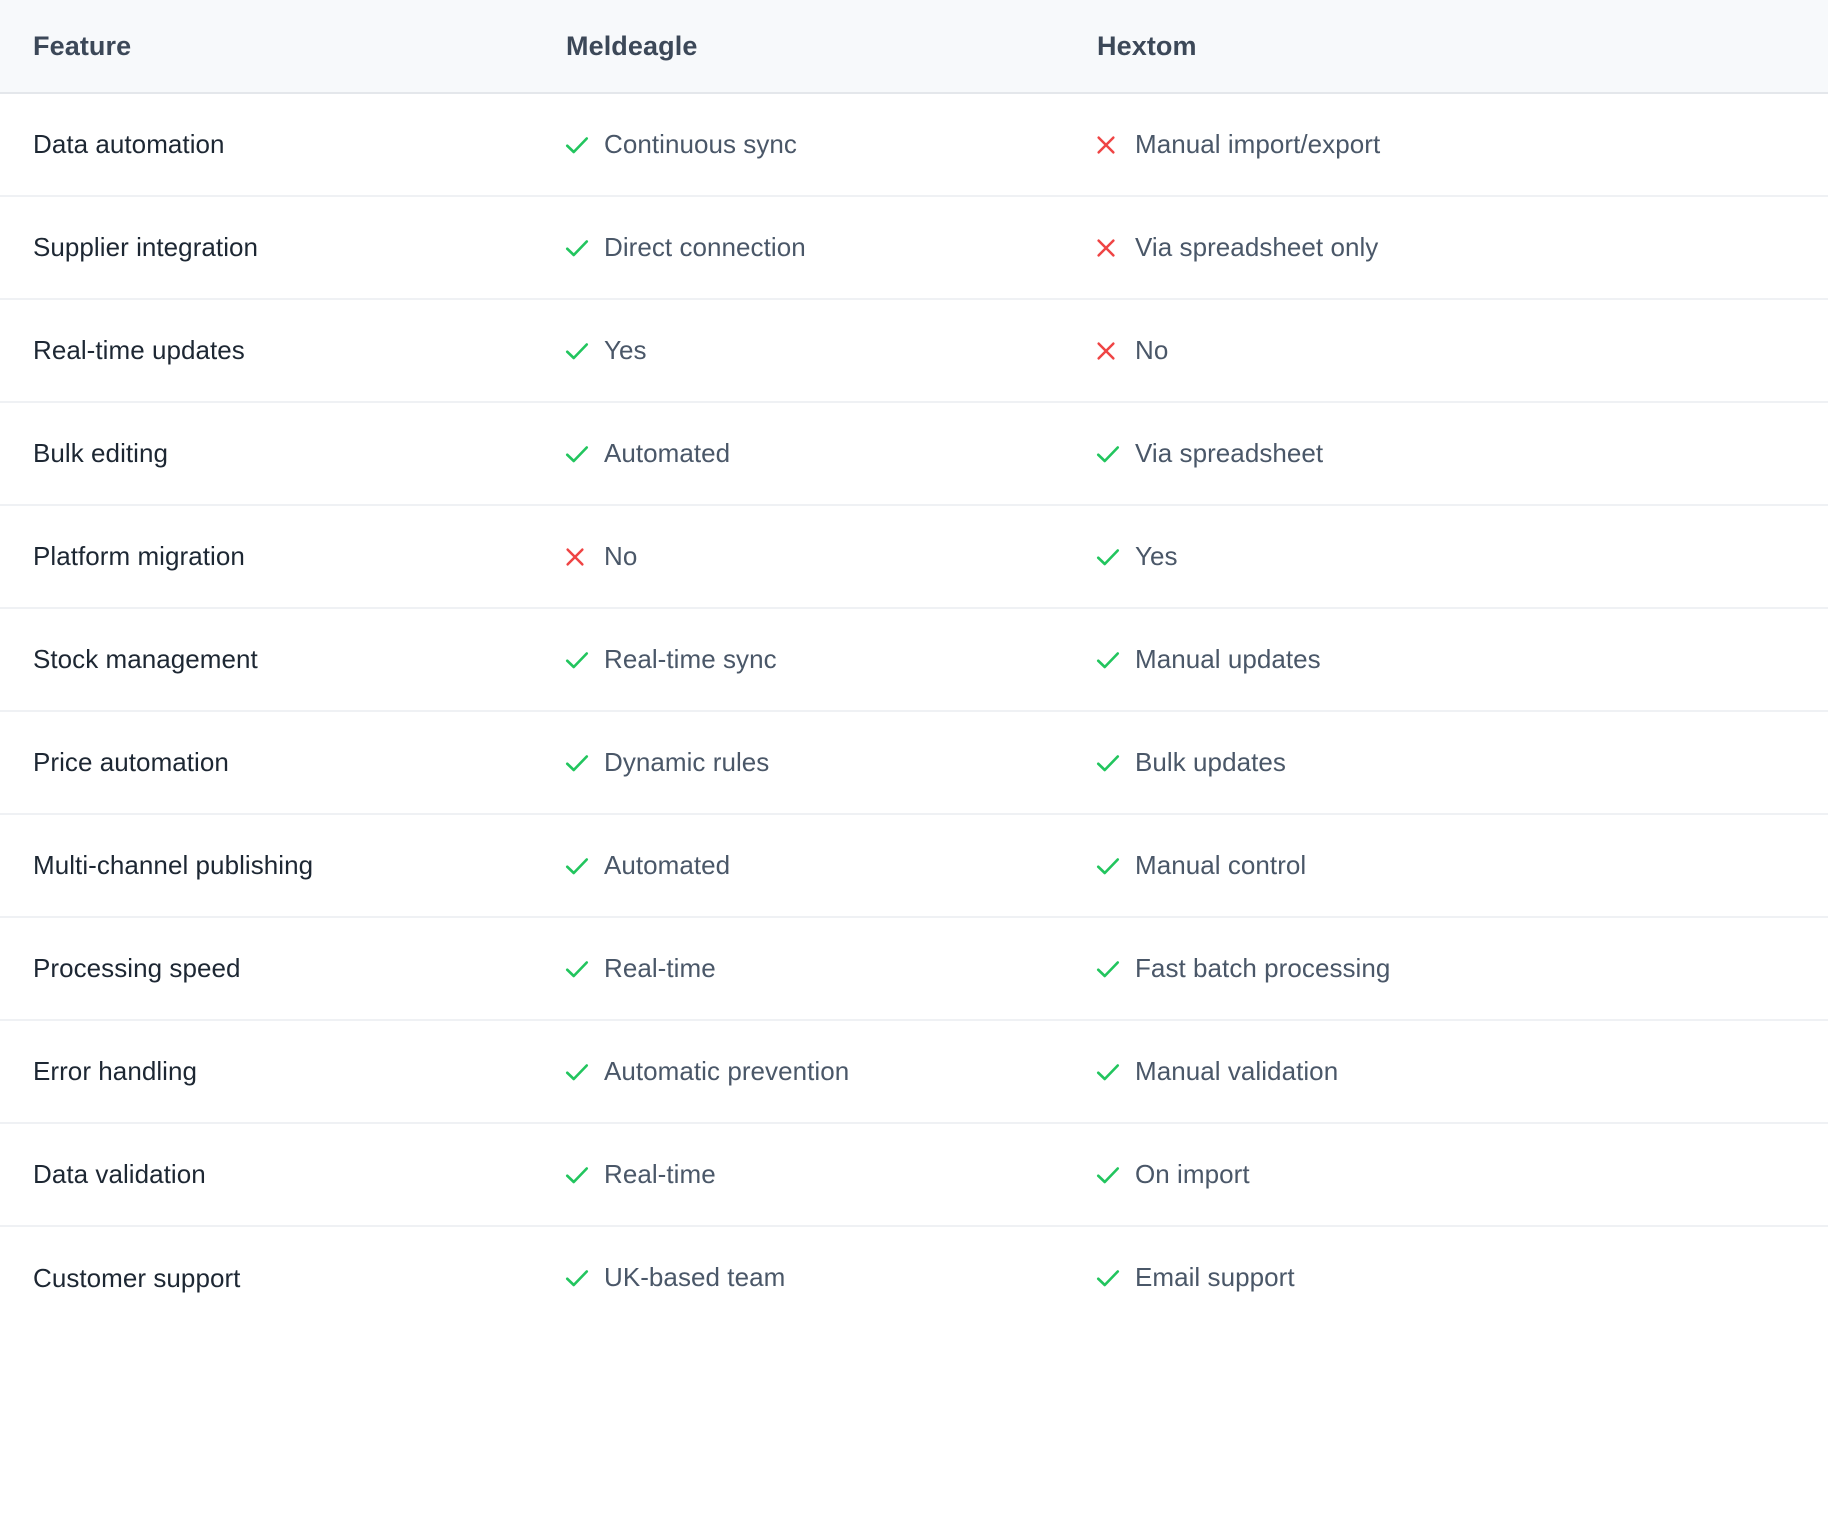  Describe the element at coordinates (1263, 967) in the screenshot. I see `value-label: Fast batch processing` at that location.